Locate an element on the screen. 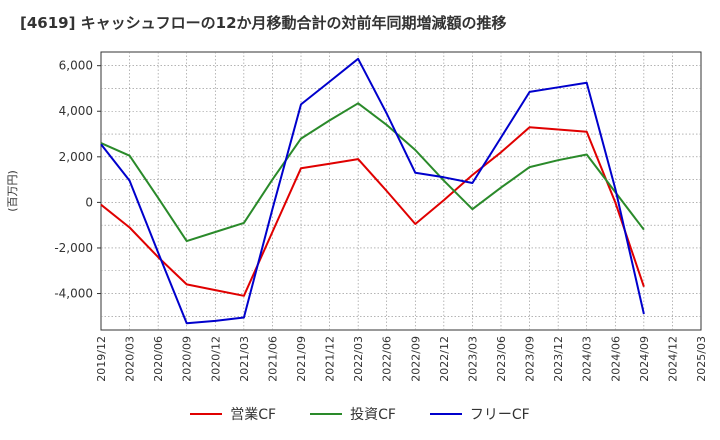 The height and width of the screenshot is (440, 720). legend-item-investing-cf: 投資CF is located at coordinates (353, 414).